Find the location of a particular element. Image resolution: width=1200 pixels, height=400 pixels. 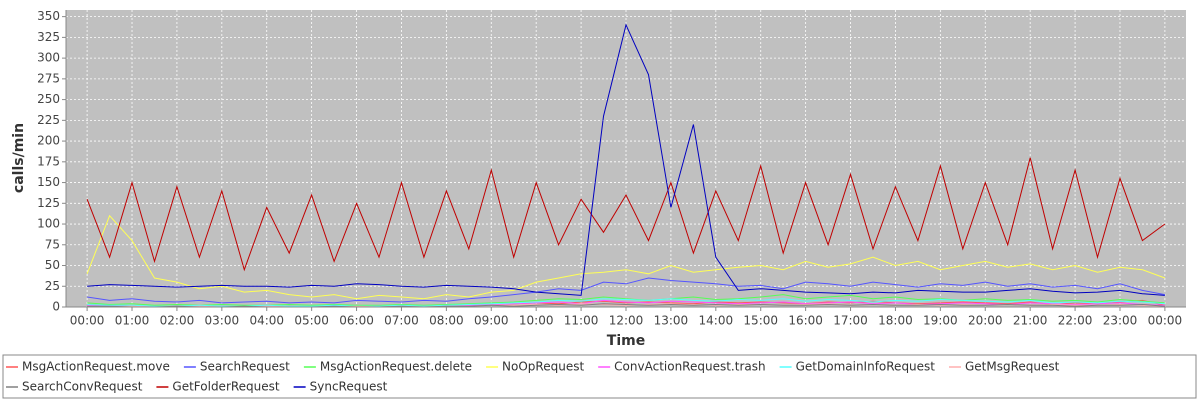

y-tick-label: 50 is located at coordinates (52, 265).